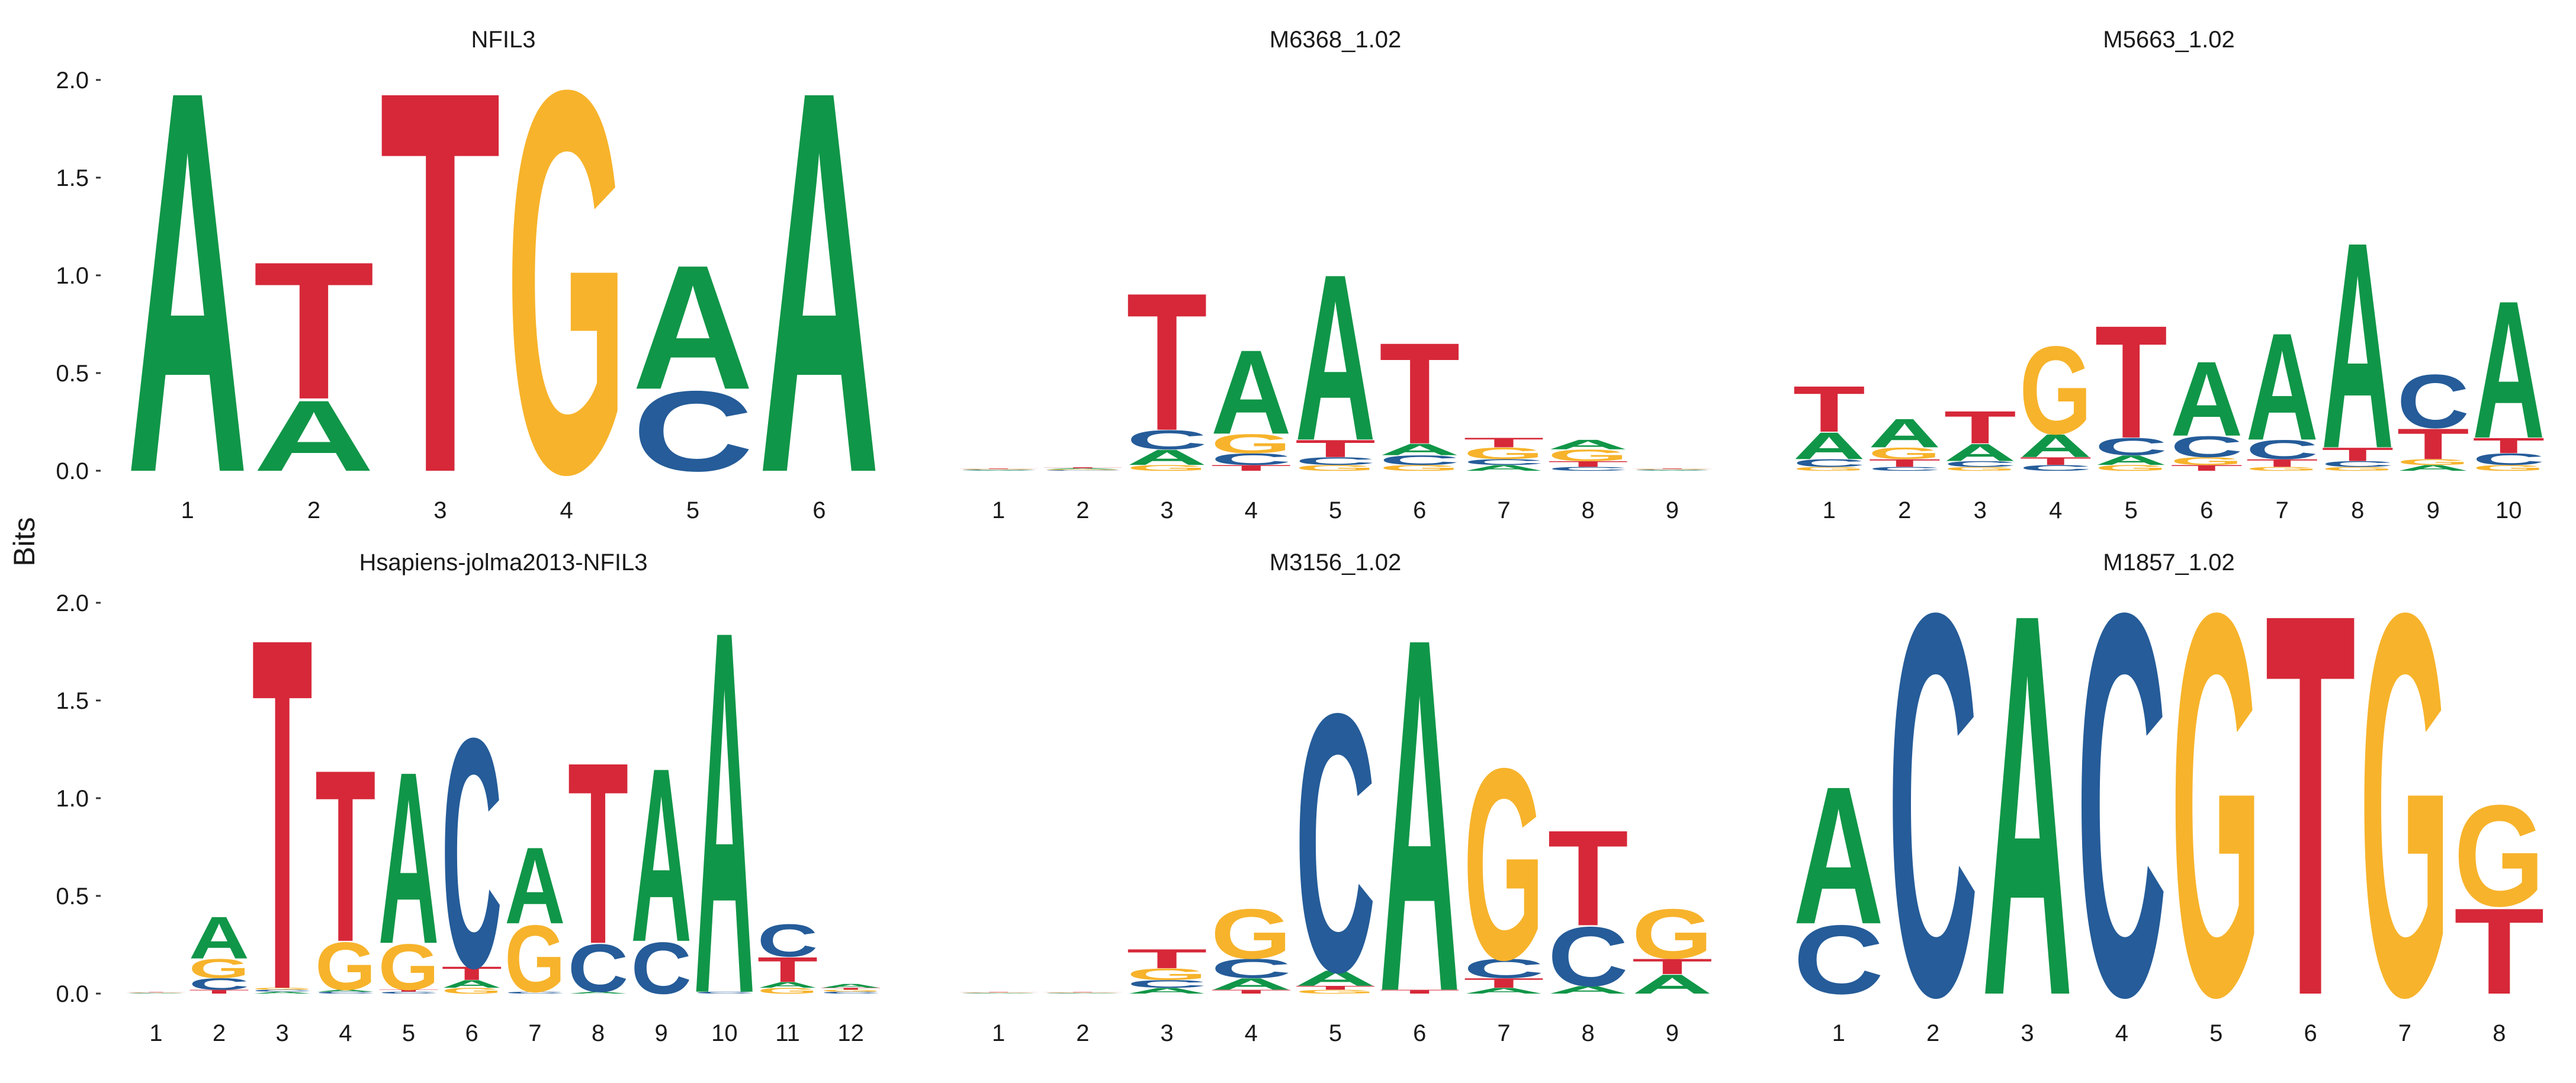  I want to click on x-tick-label: 12, so click(850, 1033).